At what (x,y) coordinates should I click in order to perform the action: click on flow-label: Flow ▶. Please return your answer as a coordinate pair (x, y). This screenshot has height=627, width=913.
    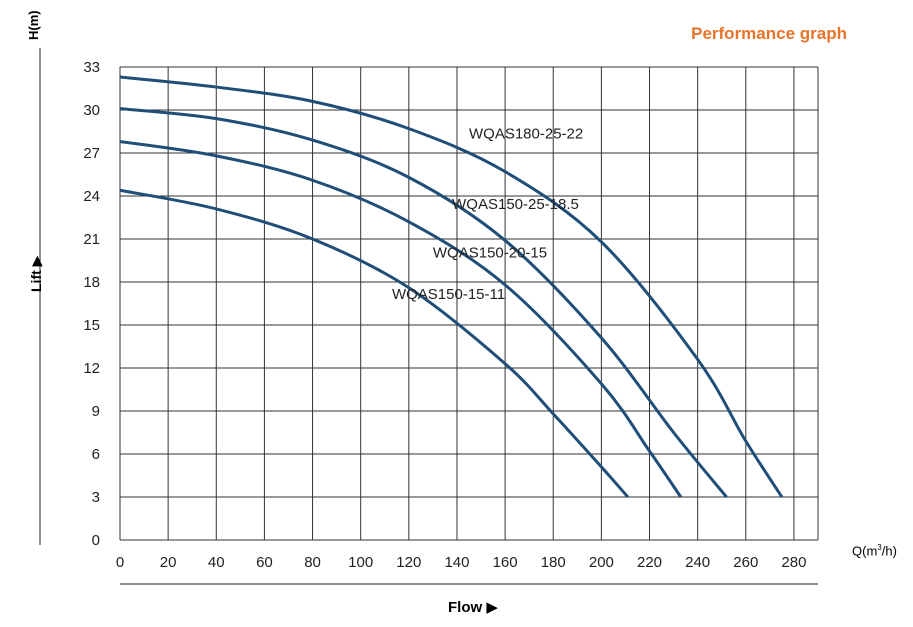
    Looking at the image, I should click on (473, 607).